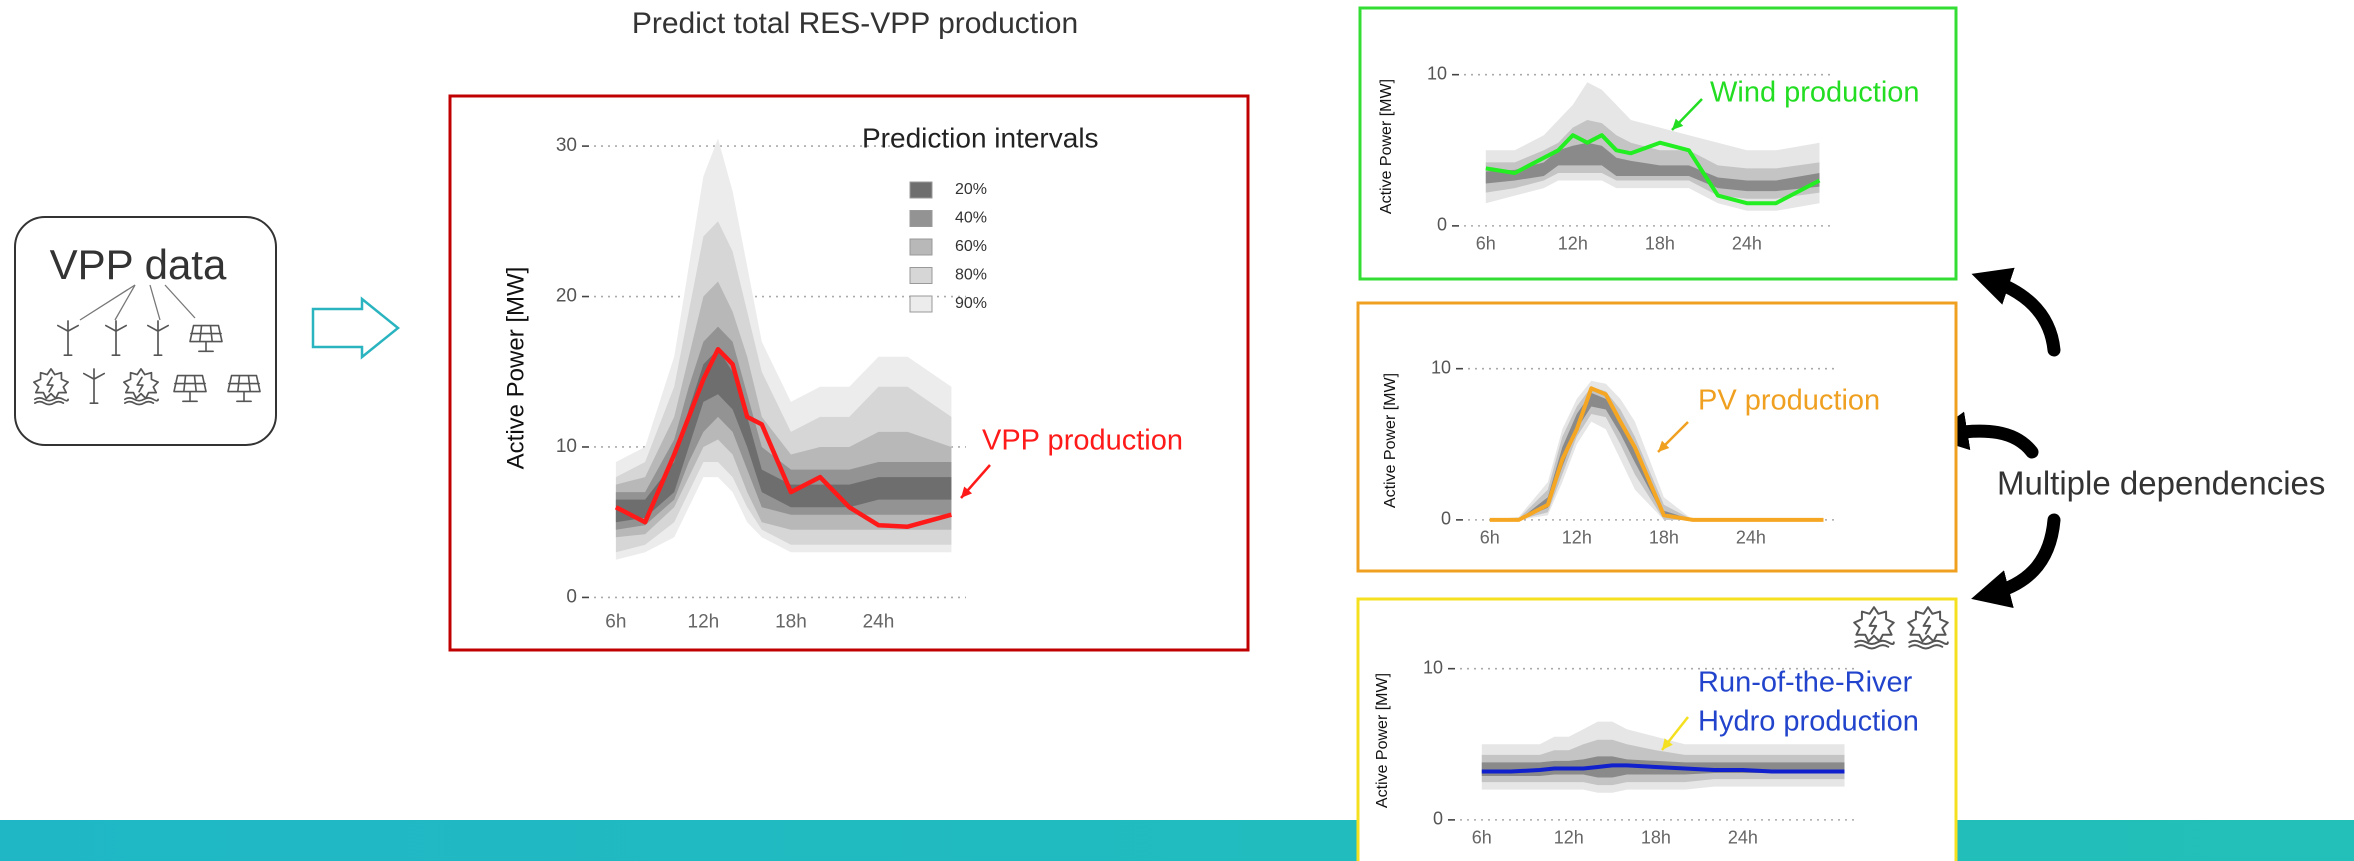 Image resolution: width=2354 pixels, height=861 pixels. I want to click on y-tick-label: 30, so click(566, 145).